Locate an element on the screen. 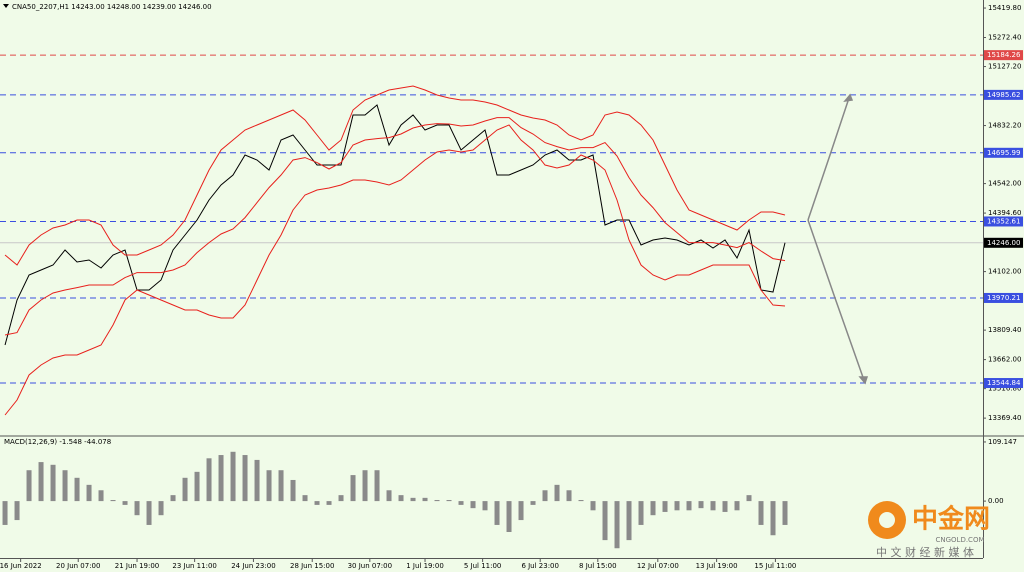 Image resolution: width=1024 pixels, height=572 pixels. level-label: 13544.84 is located at coordinates (1004, 383).